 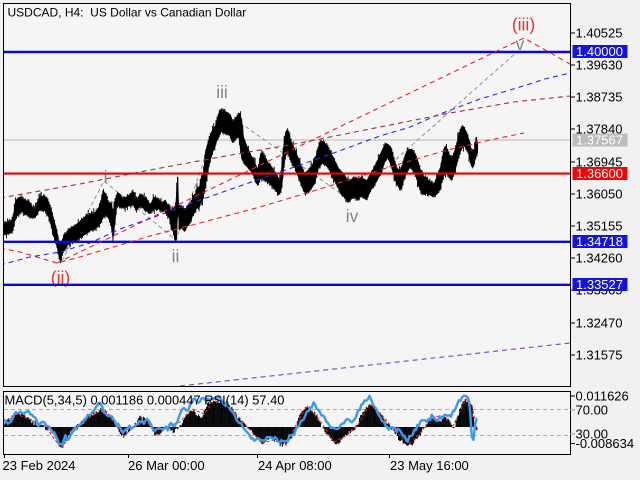 What do you see at coordinates (599, 129) in the screenshot?
I see `svg-text: 1.37840` at bounding box center [599, 129].